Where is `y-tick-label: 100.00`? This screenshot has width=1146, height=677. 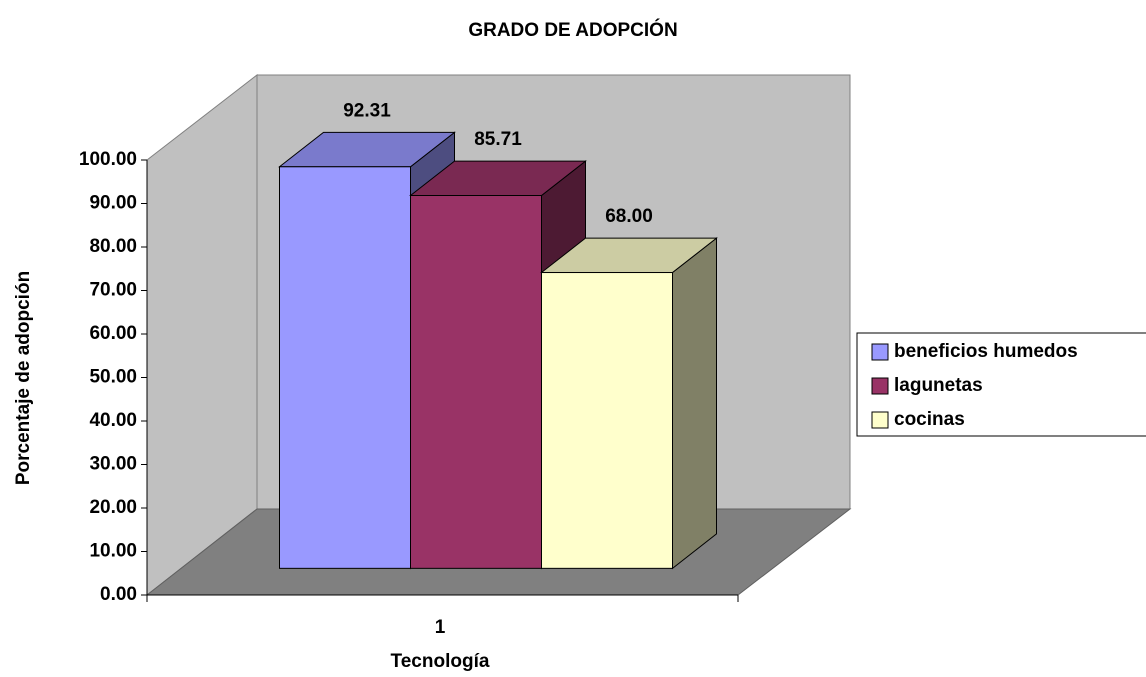
y-tick-label: 100.00 is located at coordinates (108, 159).